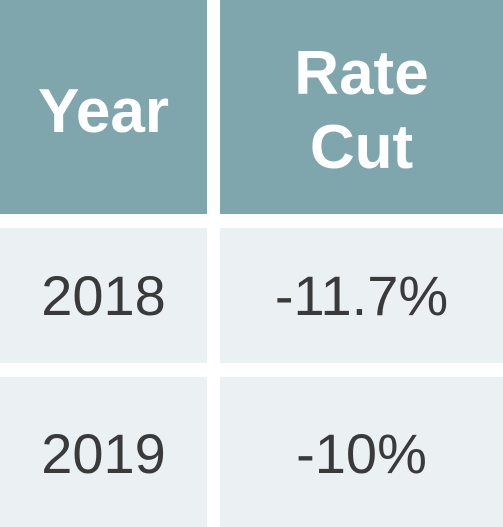 This screenshot has width=503, height=527. I want to click on rate-cut-value: -10%, so click(361, 453).